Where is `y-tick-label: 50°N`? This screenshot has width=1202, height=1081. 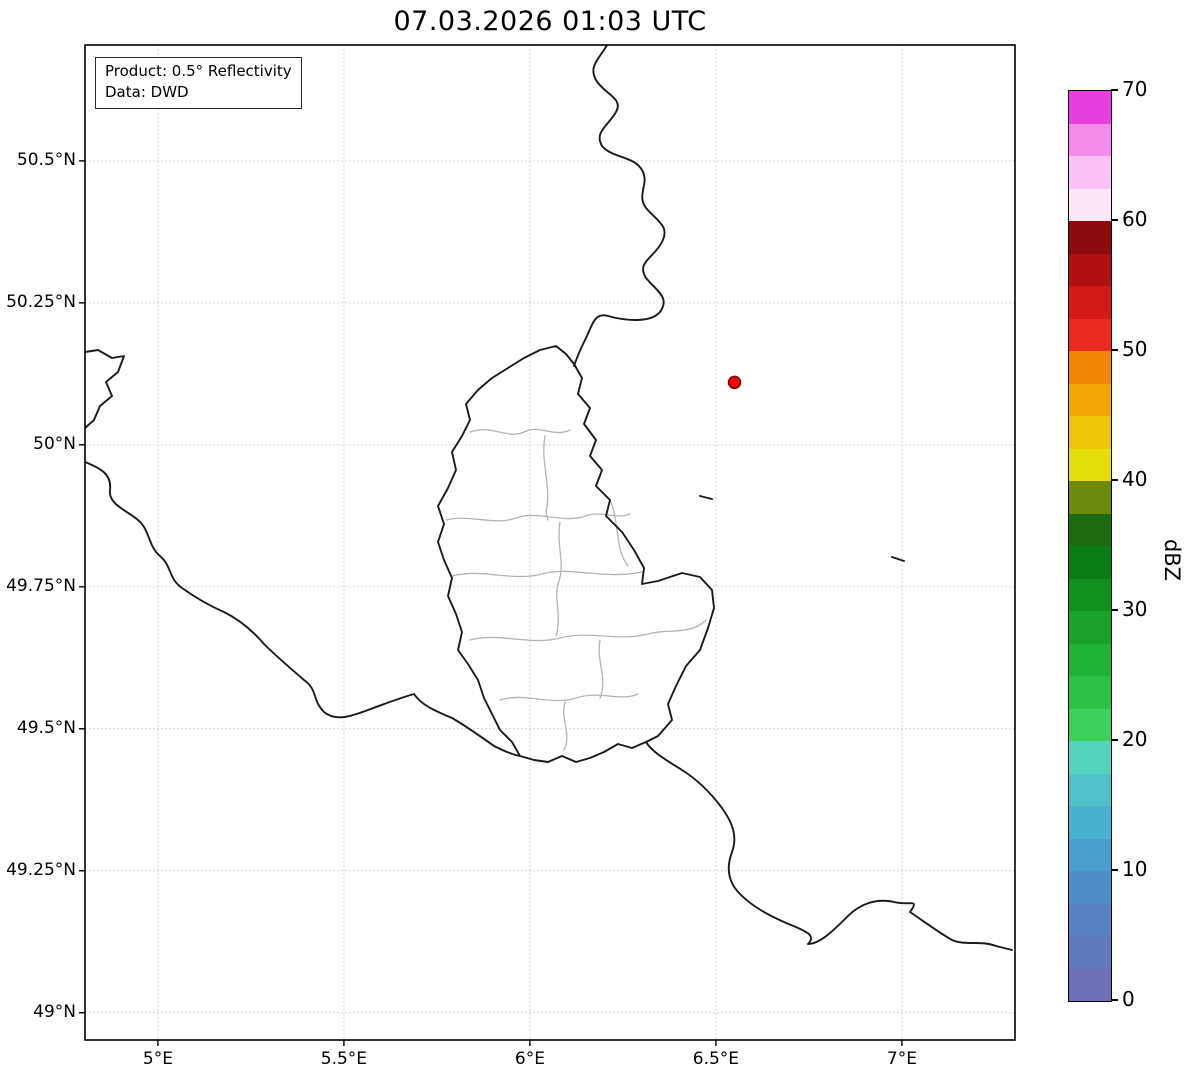
y-tick-label: 50°N is located at coordinates (54, 443).